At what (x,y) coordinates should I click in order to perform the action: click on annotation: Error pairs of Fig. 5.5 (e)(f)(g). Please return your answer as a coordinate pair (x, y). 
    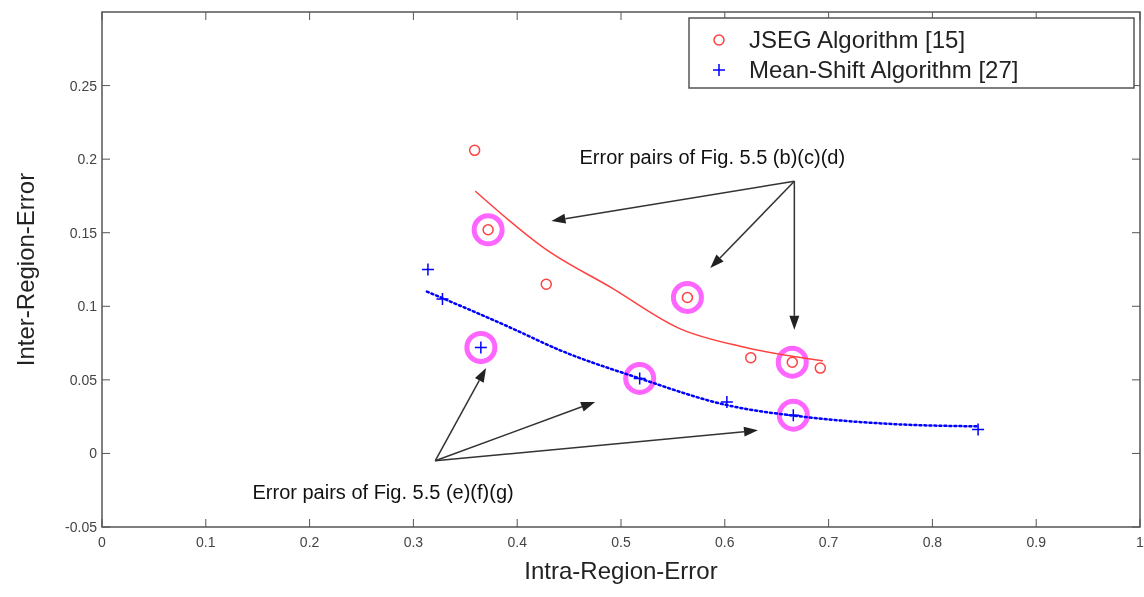
    Looking at the image, I should click on (383, 492).